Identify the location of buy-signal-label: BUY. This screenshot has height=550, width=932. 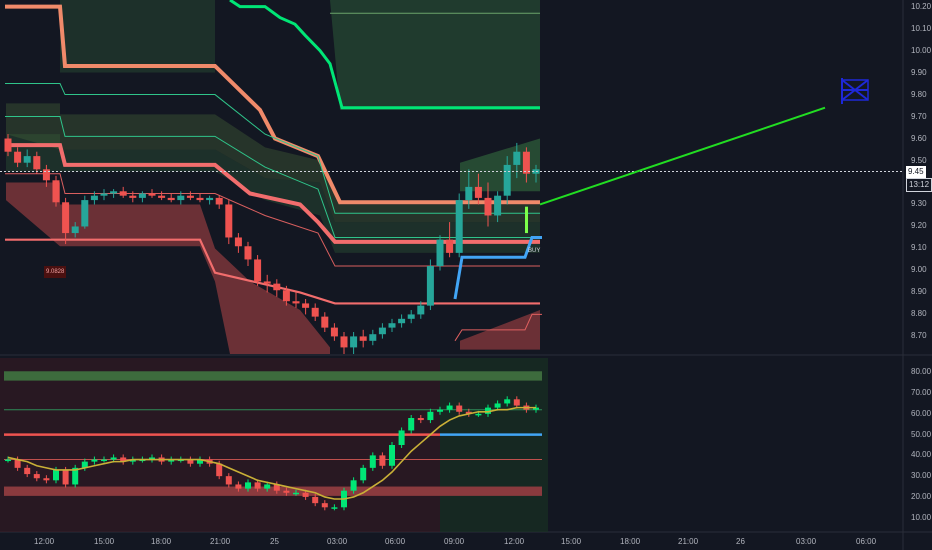
(534, 251).